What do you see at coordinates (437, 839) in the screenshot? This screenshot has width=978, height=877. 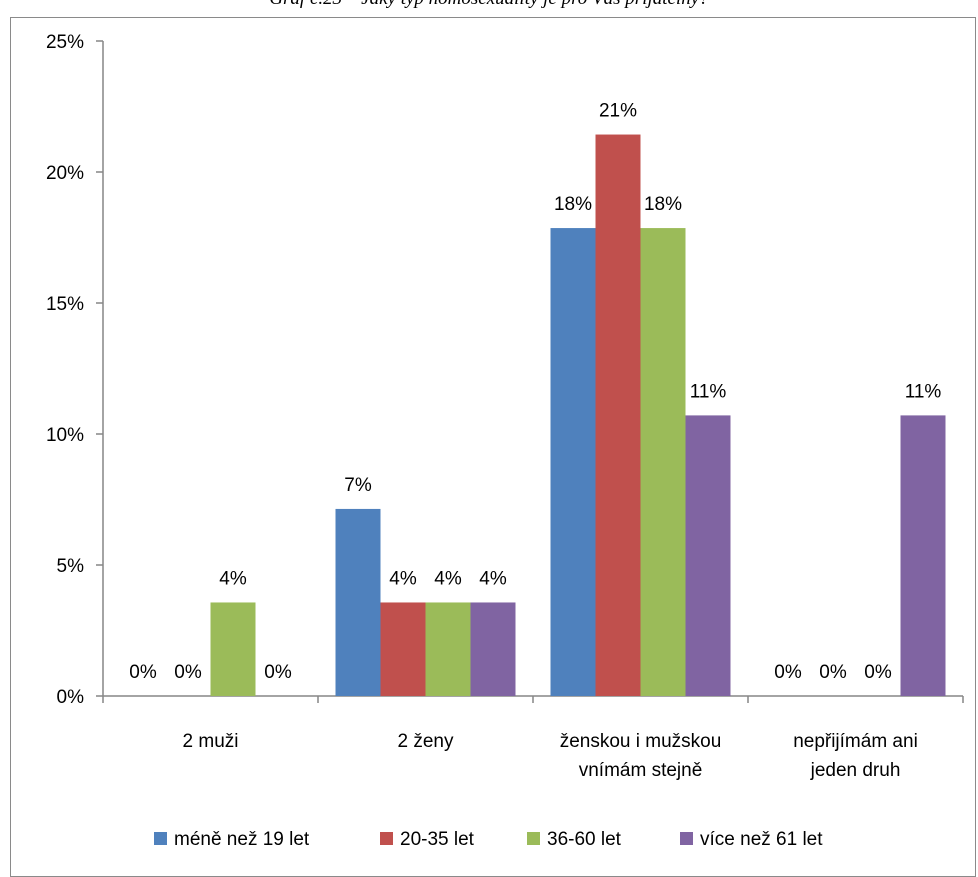 I see `legend-label: 20-35 let` at bounding box center [437, 839].